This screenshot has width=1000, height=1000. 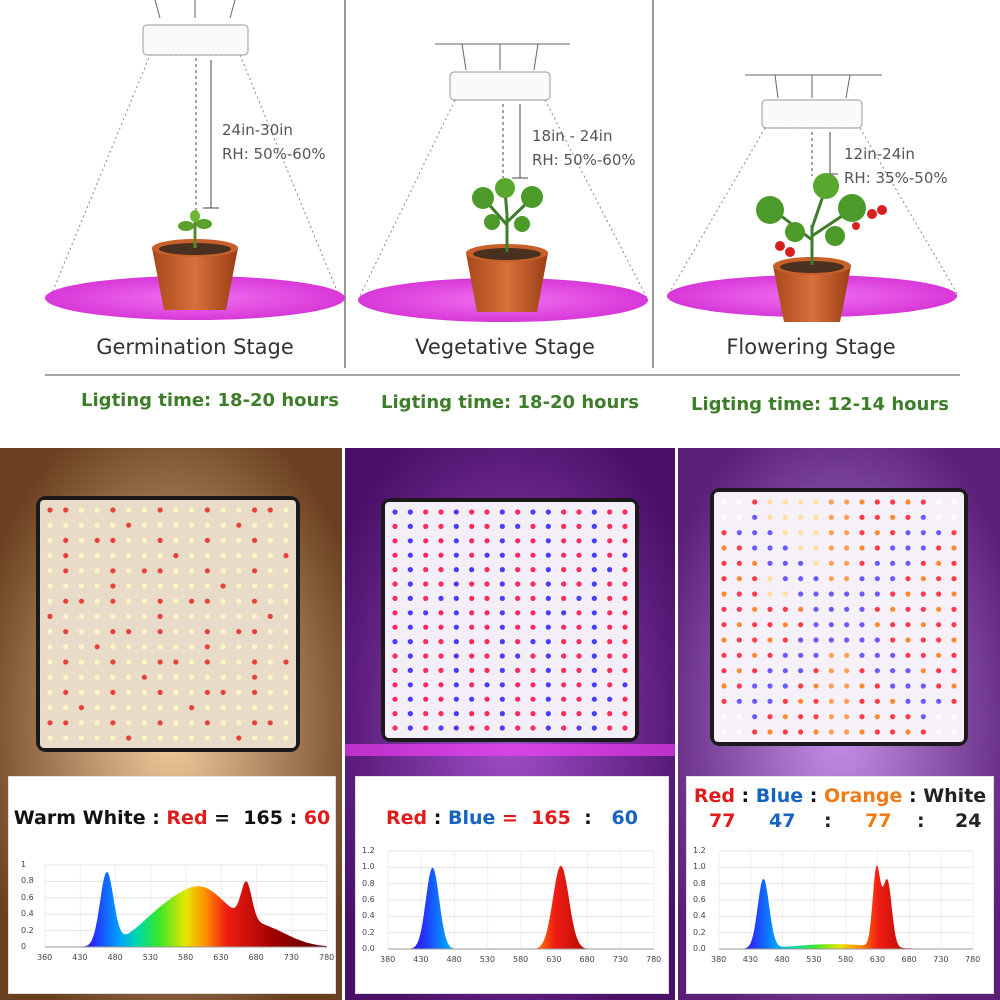 I want to click on vegetative-illustration, so click(x=503, y=182).